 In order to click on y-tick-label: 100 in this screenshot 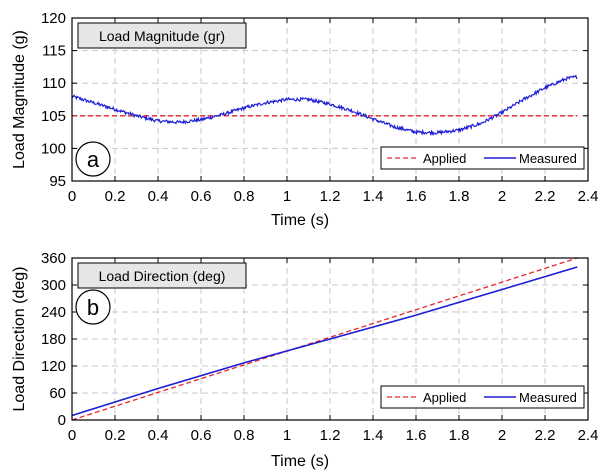, I will do `click(53, 148)`.